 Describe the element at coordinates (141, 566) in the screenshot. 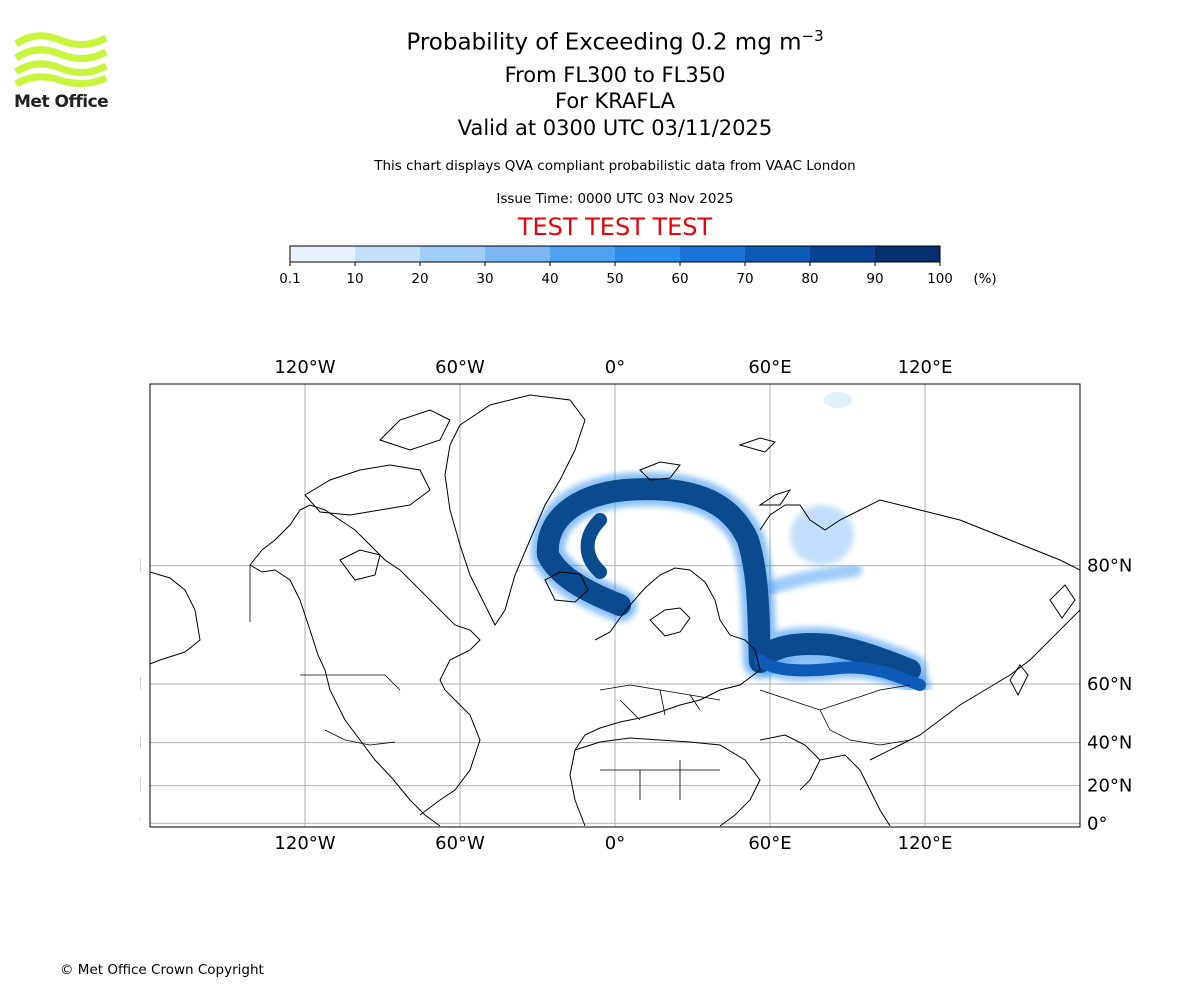

I see `latitude-label-left: 80°N` at that location.